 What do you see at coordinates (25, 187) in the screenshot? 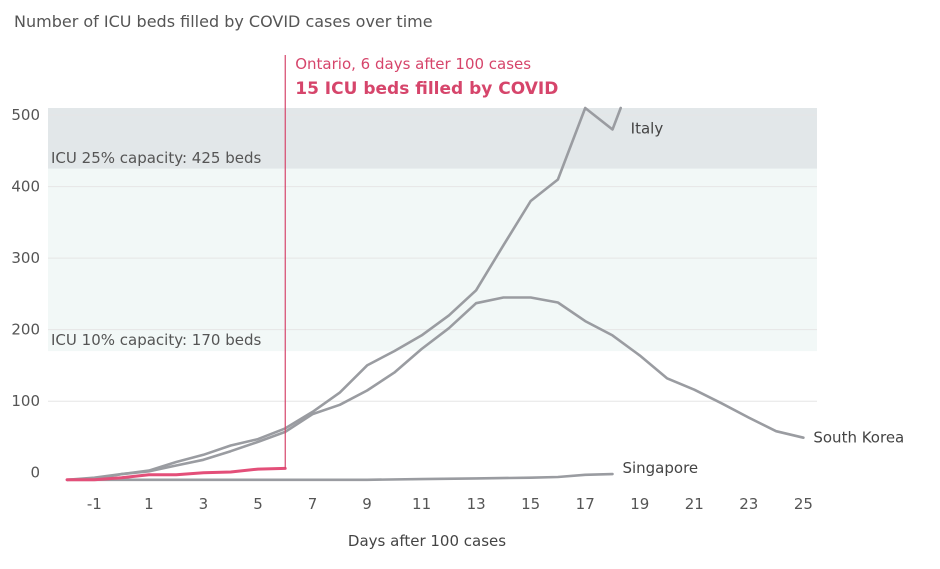
I see `y-tick-400: 400` at bounding box center [25, 187].